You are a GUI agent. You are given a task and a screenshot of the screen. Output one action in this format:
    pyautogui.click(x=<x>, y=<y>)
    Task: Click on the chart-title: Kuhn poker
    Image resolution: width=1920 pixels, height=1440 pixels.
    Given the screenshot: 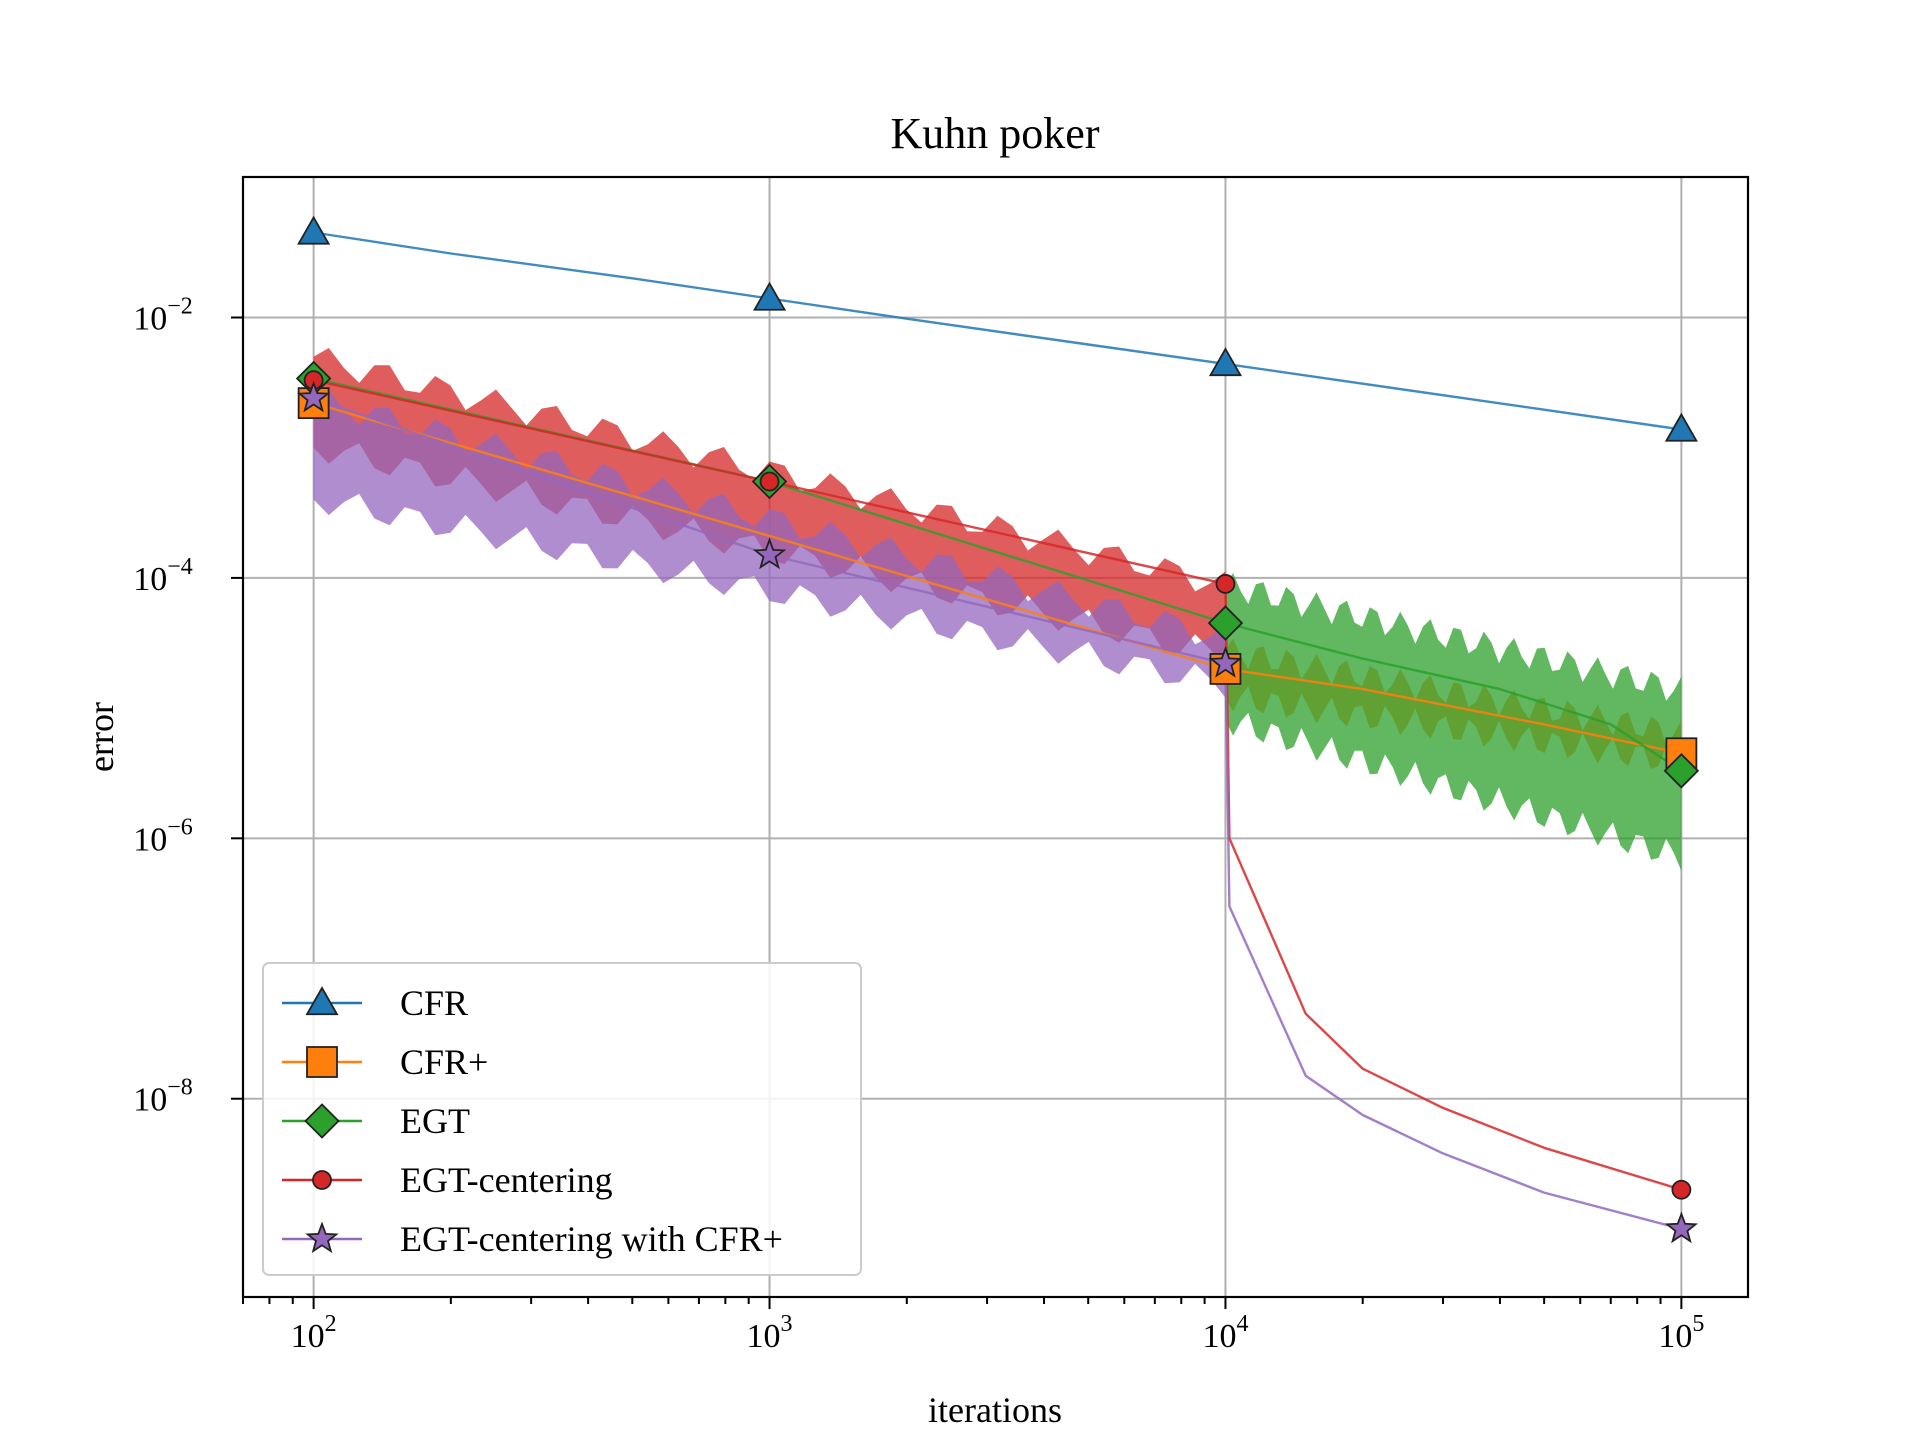 What is the action you would take?
    pyautogui.click(x=995, y=133)
    